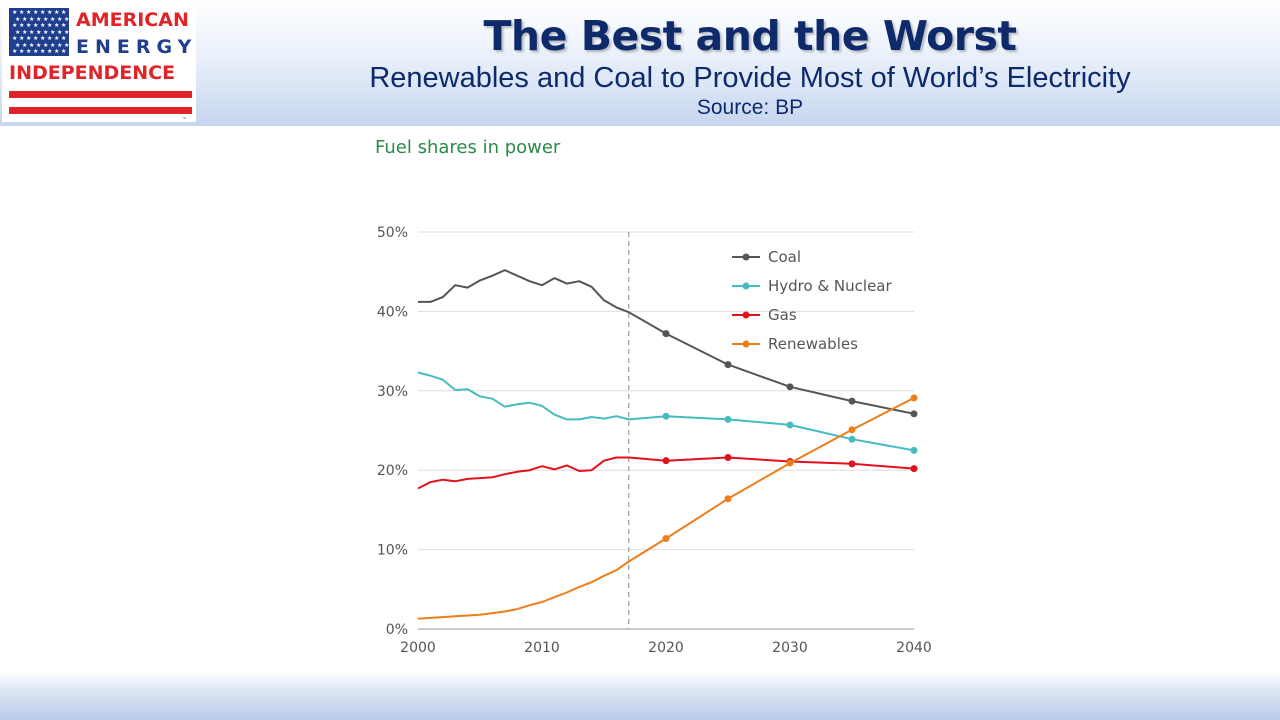 This screenshot has width=1280, height=720. Describe the element at coordinates (132, 20) in the screenshot. I see `logo-line-american: AMERICAN` at that location.